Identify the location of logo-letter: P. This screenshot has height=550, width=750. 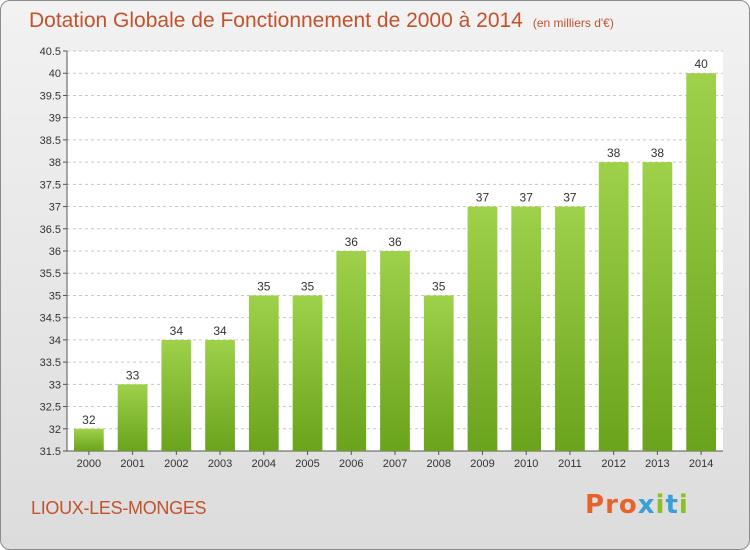
(595, 505).